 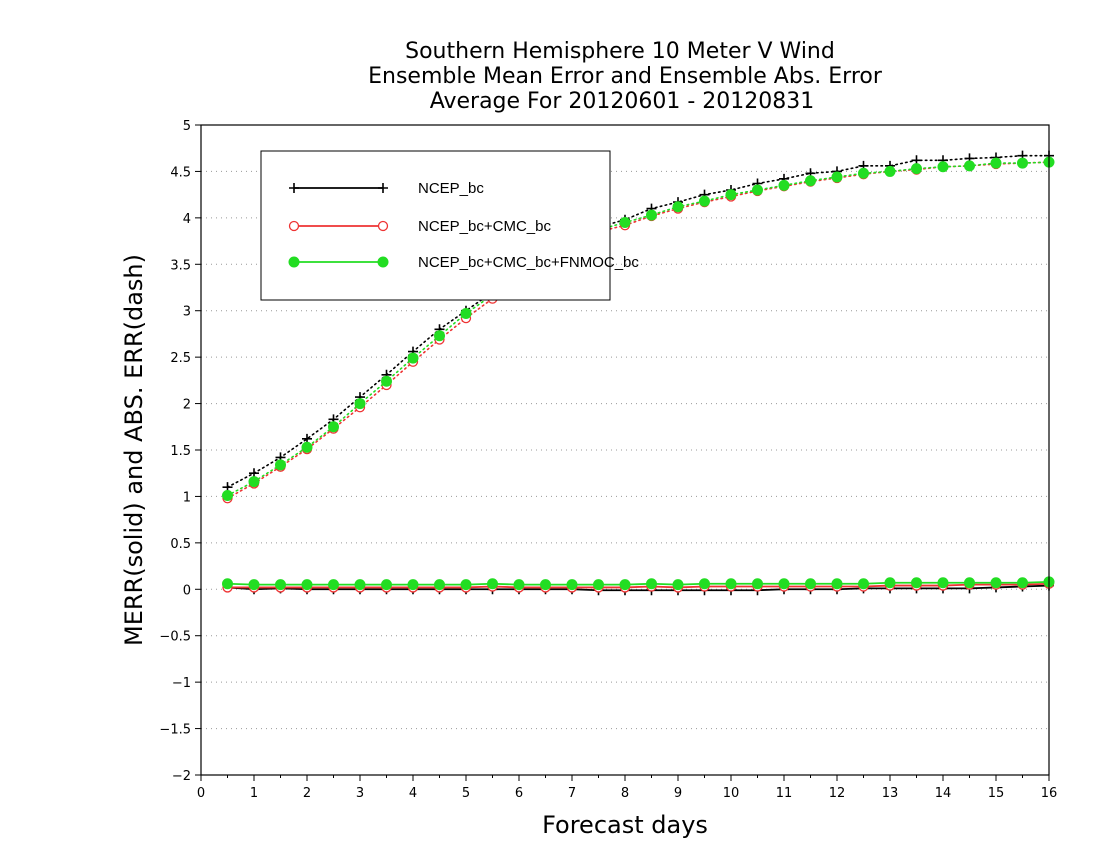 What do you see at coordinates (201, 793) in the screenshot?
I see `x-tick-label: 0` at bounding box center [201, 793].